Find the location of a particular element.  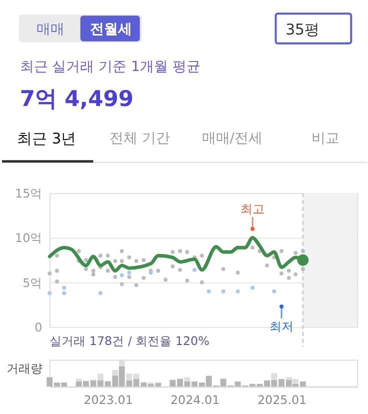

annotation: 최저 is located at coordinates (282, 326).